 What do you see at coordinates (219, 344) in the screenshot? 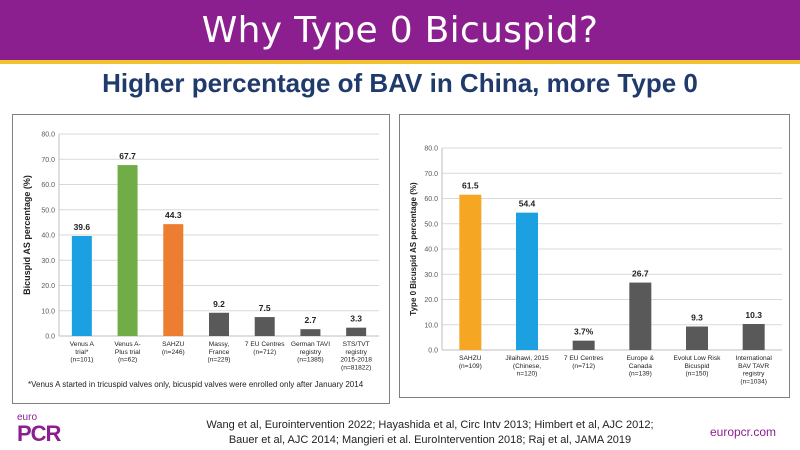
I see `left-chart-category-label: Massy,` at bounding box center [219, 344].